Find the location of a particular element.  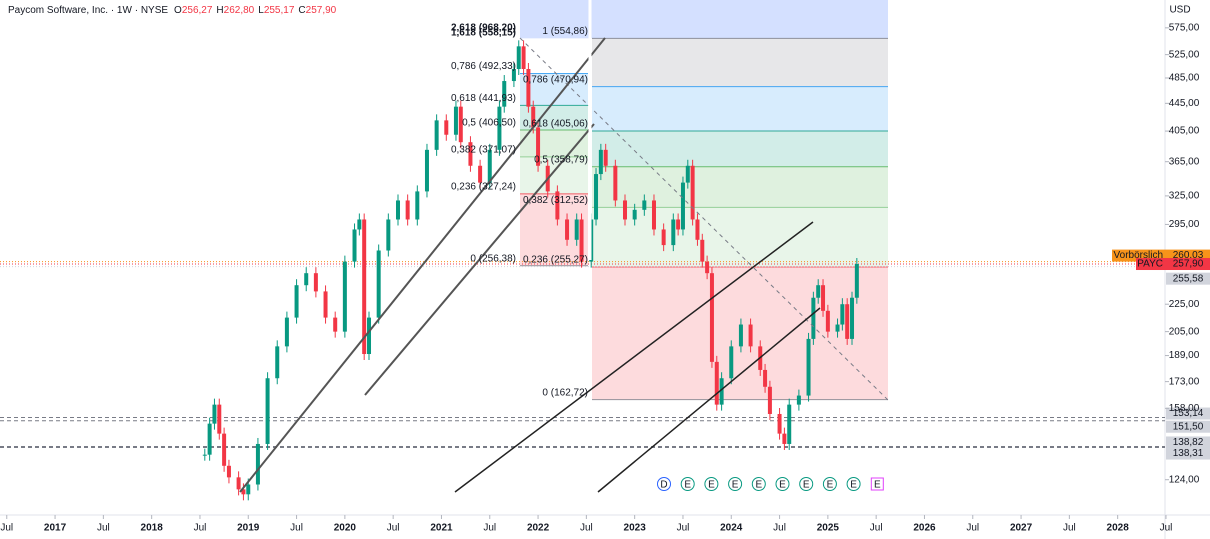

fib-label: 0,786 (470,94) is located at coordinates (555, 79).